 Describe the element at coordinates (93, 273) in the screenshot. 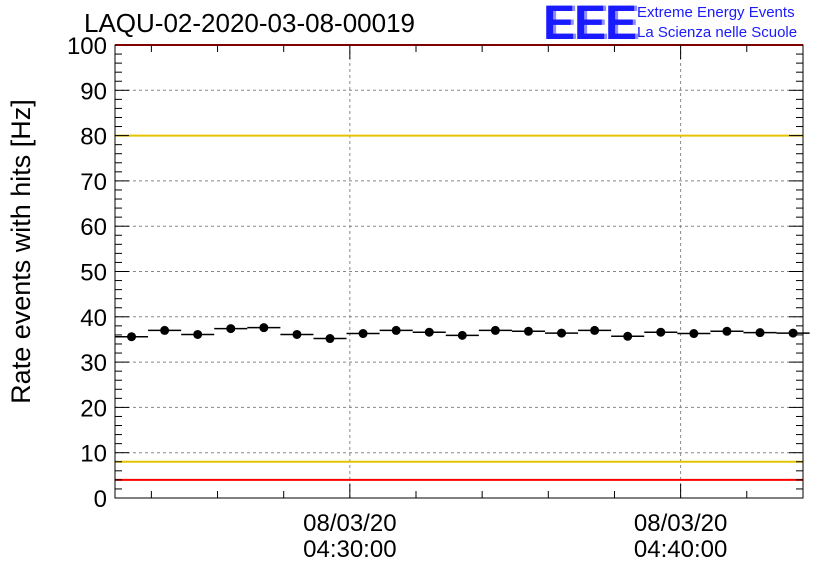

I see `y-tick-label: 50` at that location.